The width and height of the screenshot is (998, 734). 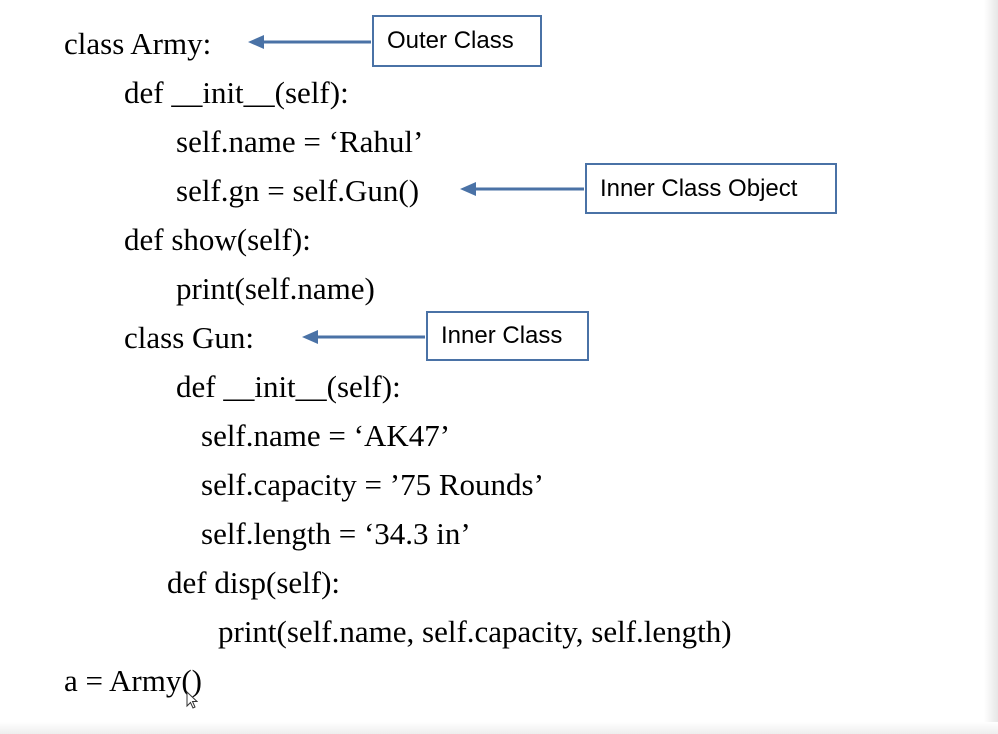 What do you see at coordinates (254, 582) in the screenshot?
I see `code-line-def-disp: def disp(self):` at bounding box center [254, 582].